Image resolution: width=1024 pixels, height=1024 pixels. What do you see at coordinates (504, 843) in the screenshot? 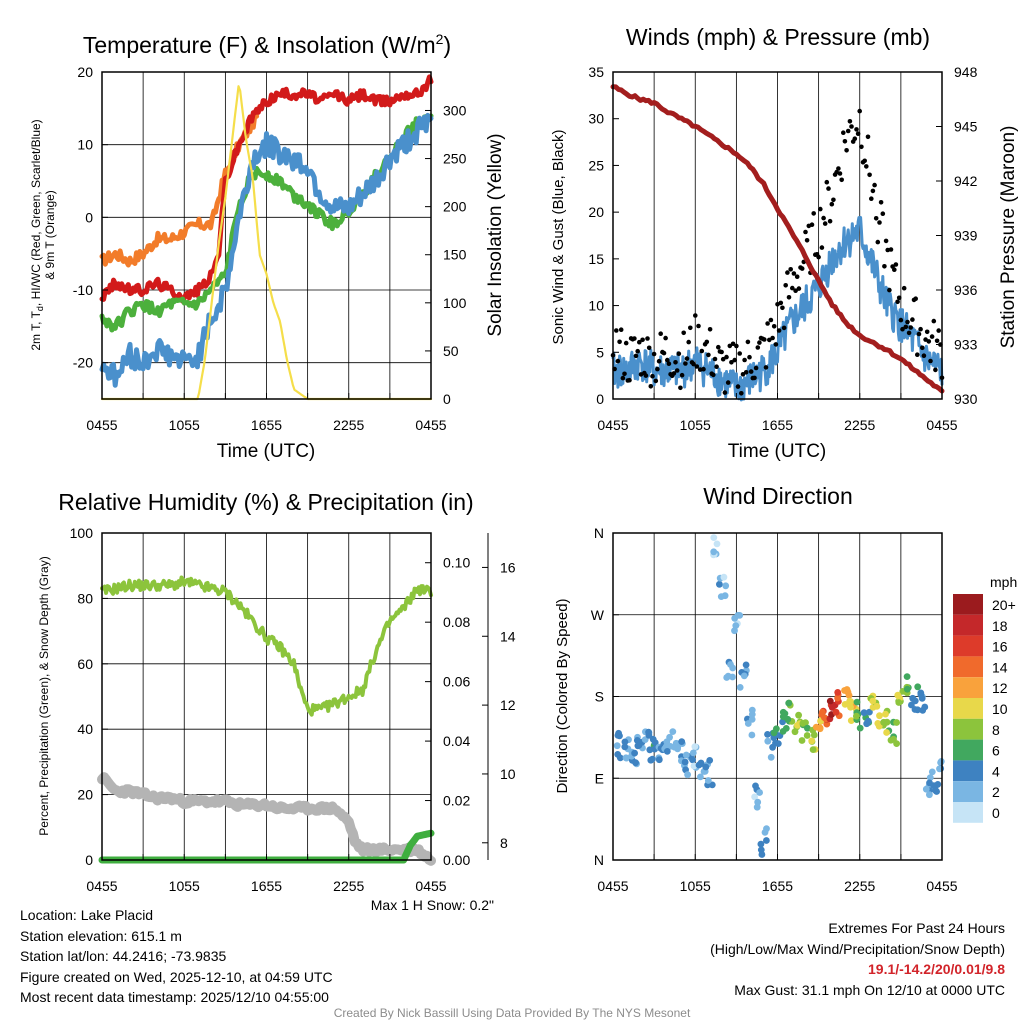
I see `snow-right-ytick-label: 8` at bounding box center [504, 843].